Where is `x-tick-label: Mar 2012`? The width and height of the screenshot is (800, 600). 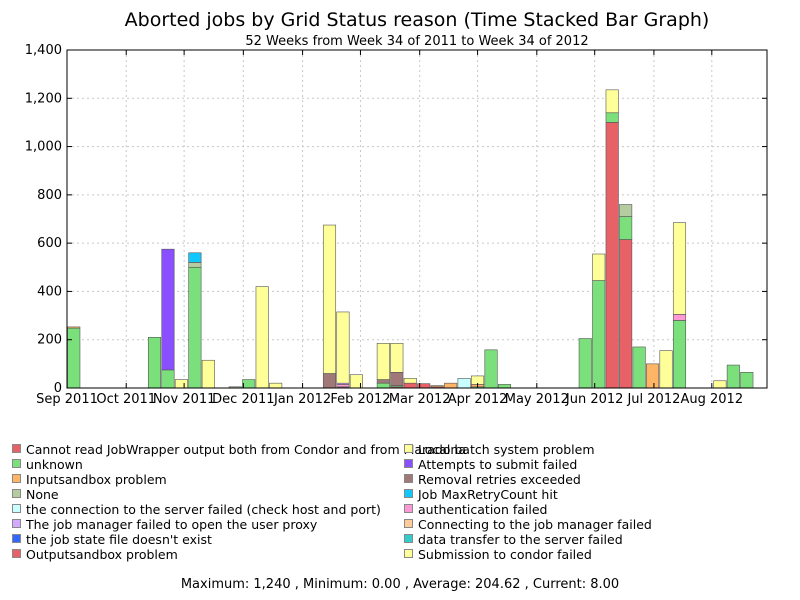
x-tick-label: Mar 2012 is located at coordinates (420, 399).